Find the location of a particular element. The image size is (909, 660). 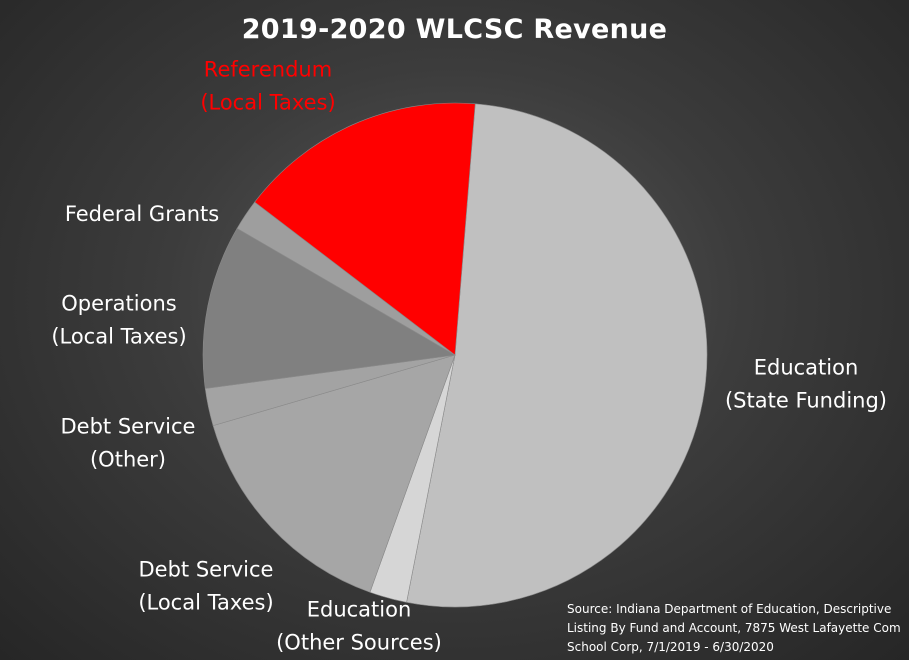

slice-label: Debt Service (Other) is located at coordinates (128, 443).